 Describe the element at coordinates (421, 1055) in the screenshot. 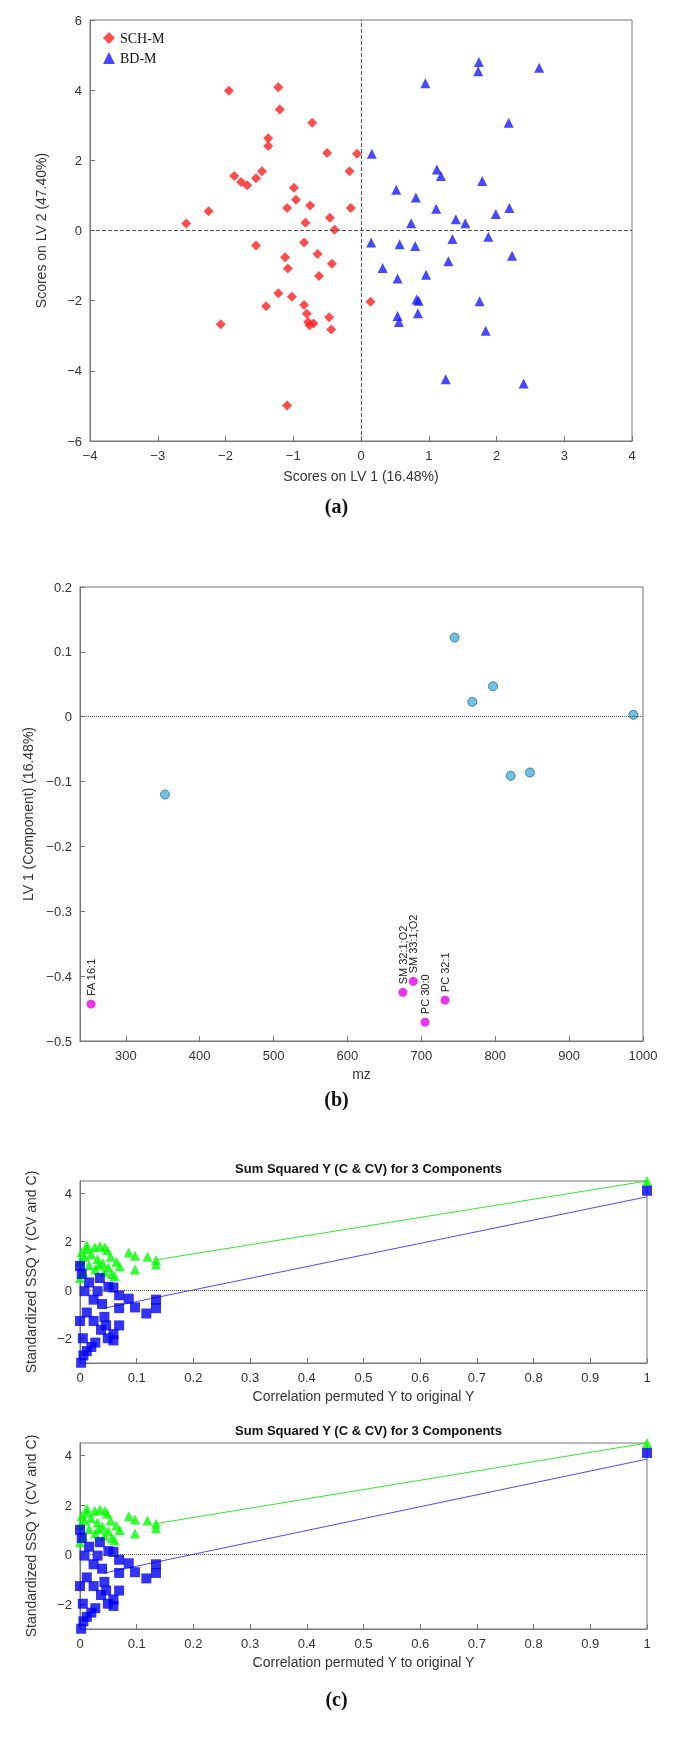

I see `x-tick-label: 700` at that location.